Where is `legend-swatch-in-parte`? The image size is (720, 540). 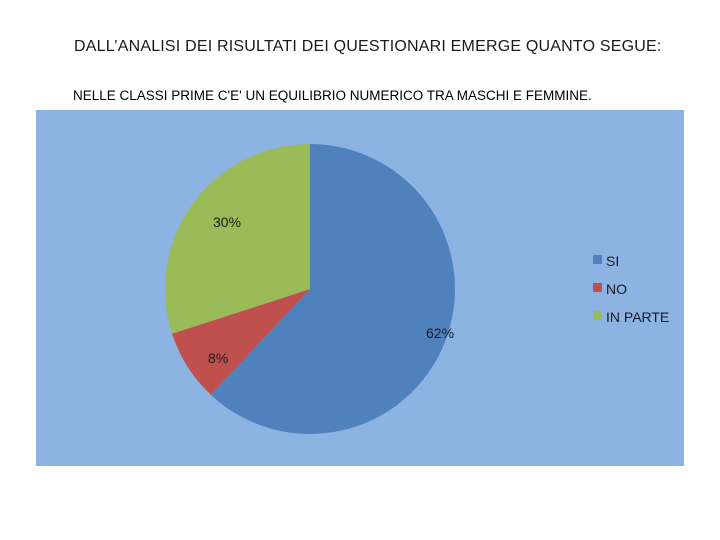 legend-swatch-in-parte is located at coordinates (597, 315).